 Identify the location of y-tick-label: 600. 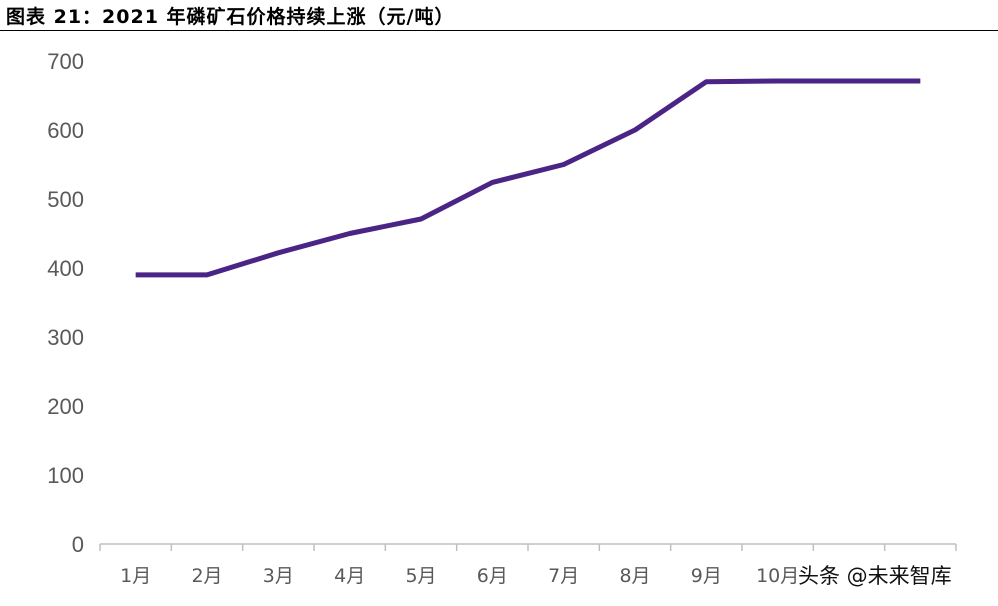
(65, 130).